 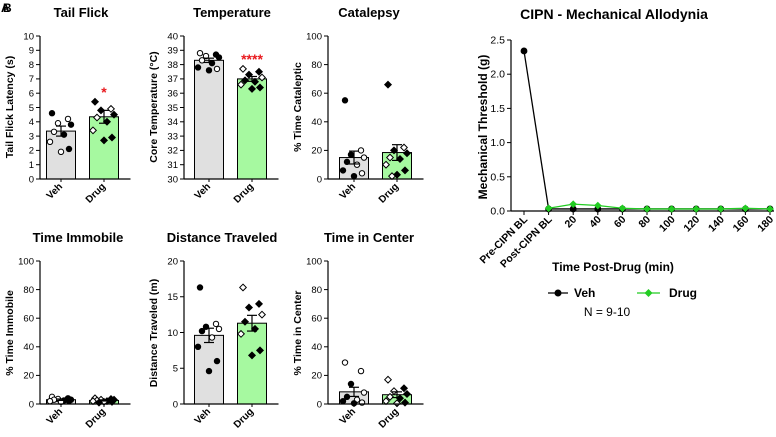 I want to click on y-axis-label: Tail Flick Latency (s), so click(x=10, y=107).